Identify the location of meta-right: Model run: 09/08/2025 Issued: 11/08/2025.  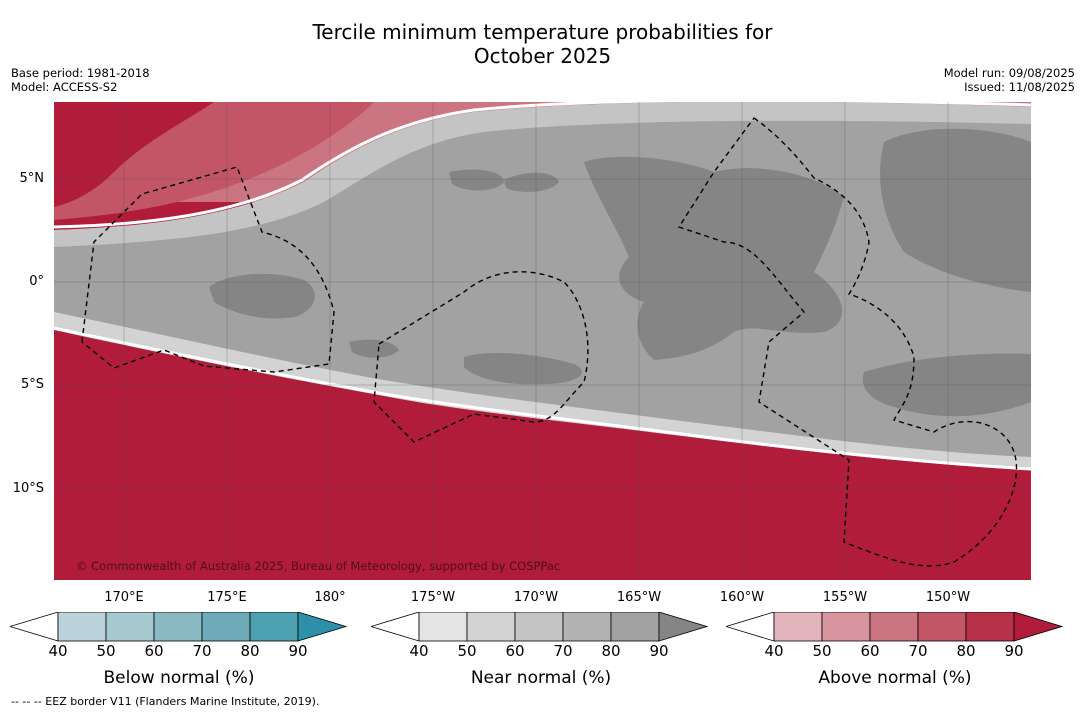
(1009, 80).